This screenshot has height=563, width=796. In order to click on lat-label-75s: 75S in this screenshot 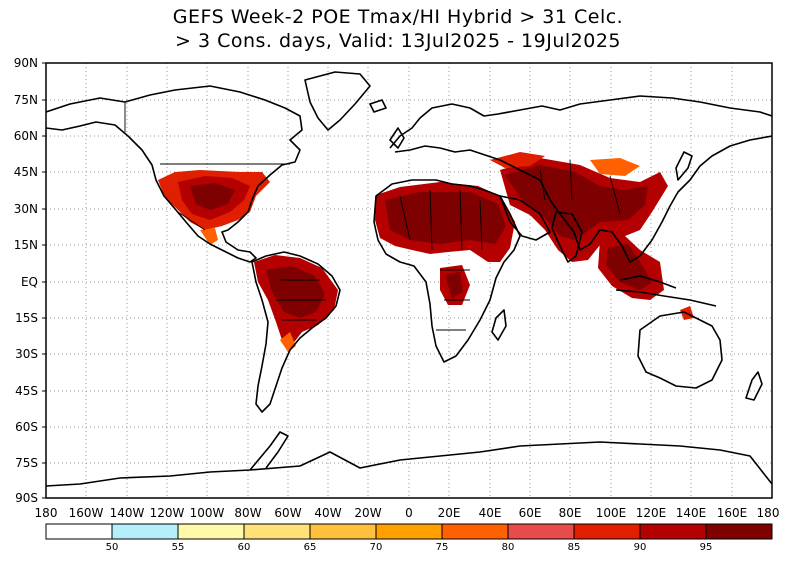, I will do `click(26, 463)`.